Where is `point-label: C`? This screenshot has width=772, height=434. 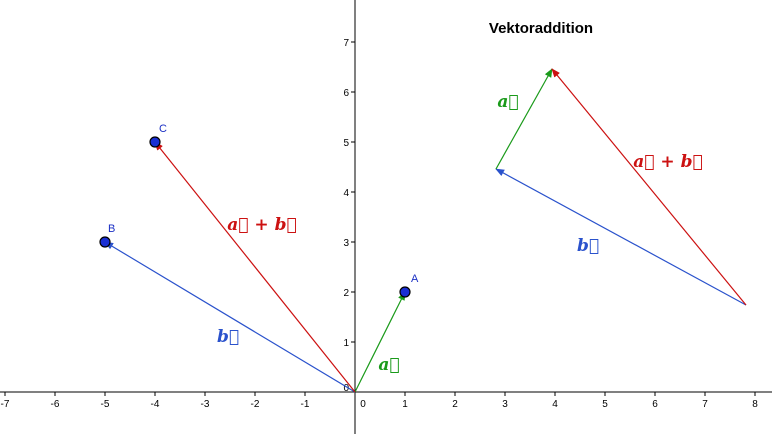
point-label: C is located at coordinates (163, 129).